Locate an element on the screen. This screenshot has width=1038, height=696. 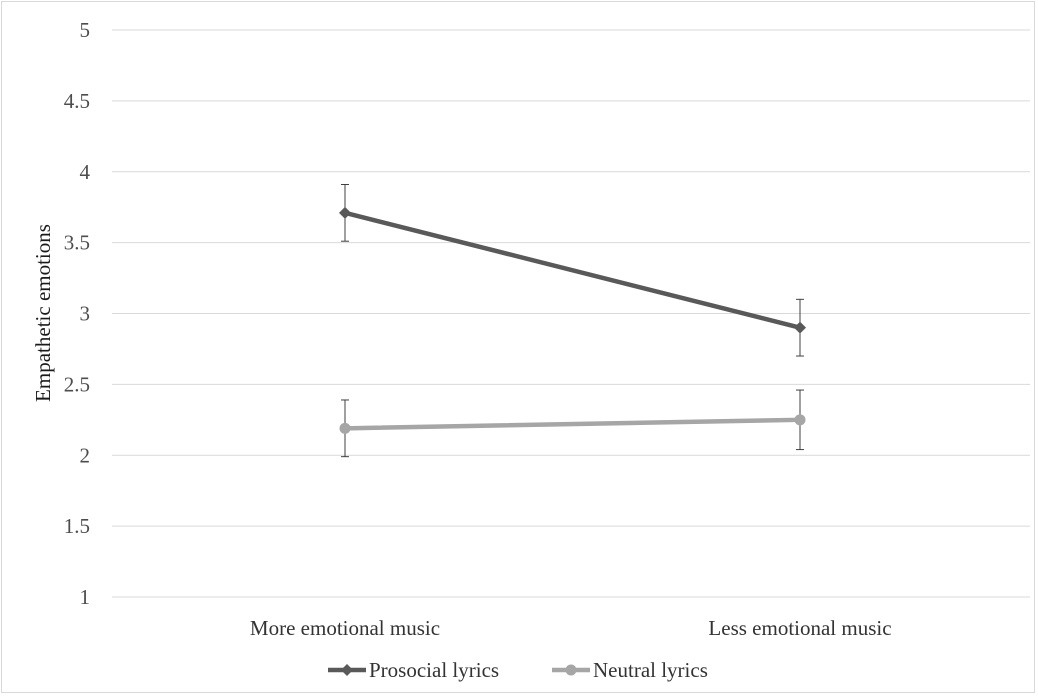
y-axis-title: Empathetic emotions is located at coordinates (43, 313).